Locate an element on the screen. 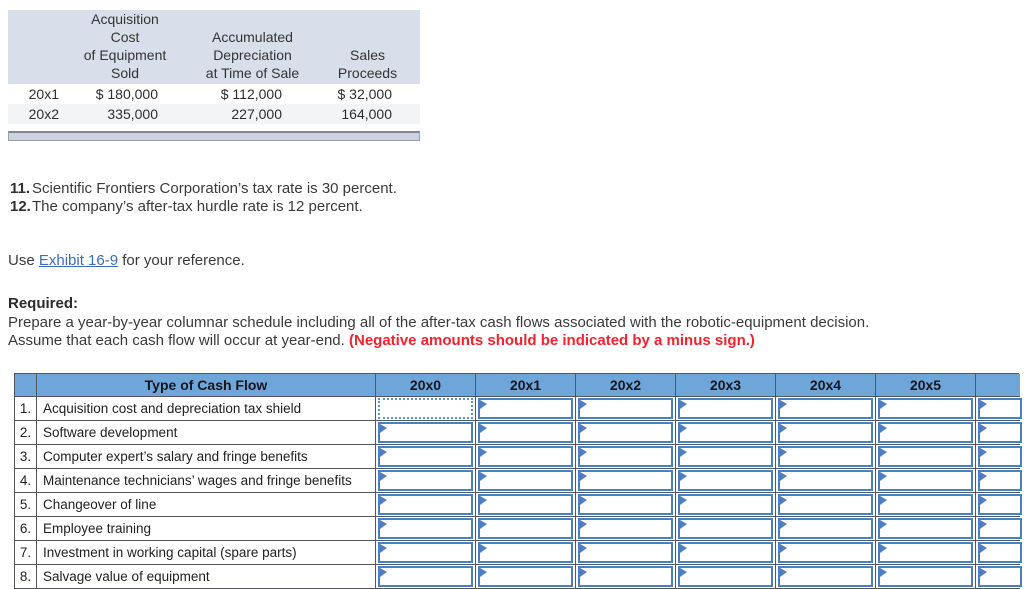  sale-header-sales-proceeds: Sales Proceeds is located at coordinates (367, 64).